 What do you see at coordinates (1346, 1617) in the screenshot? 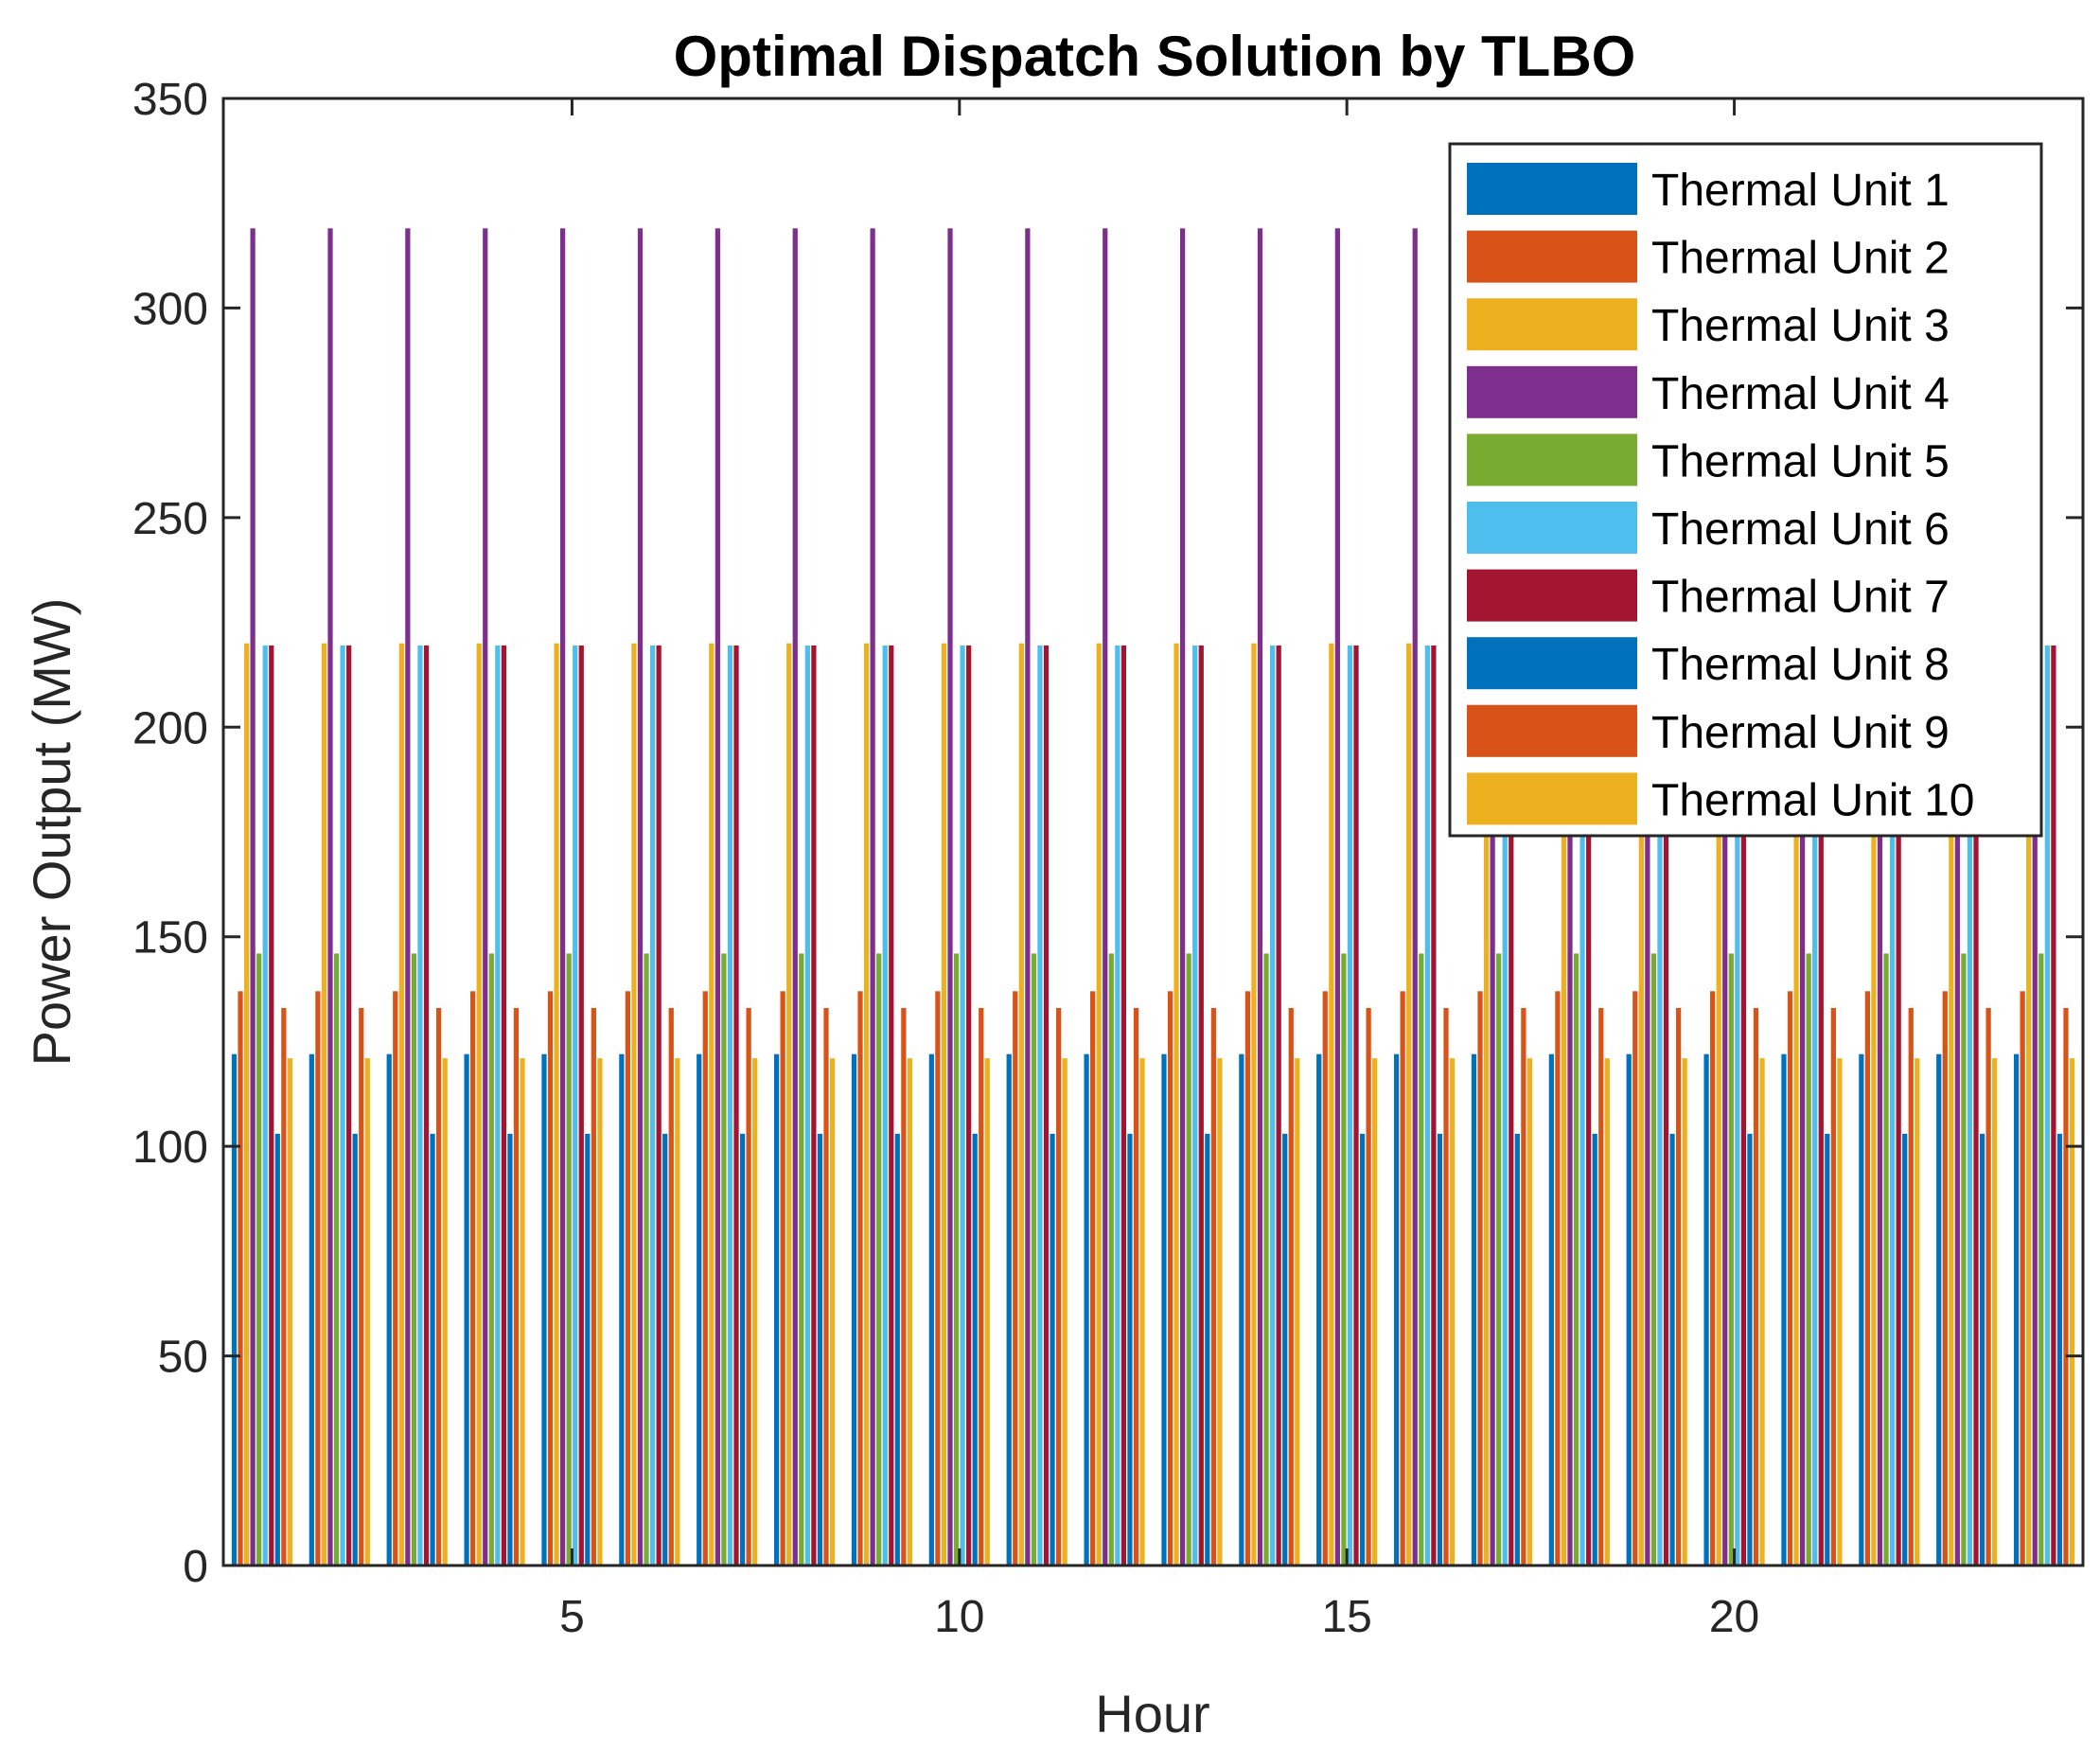
I see `x-tick-label: 15` at bounding box center [1346, 1617].